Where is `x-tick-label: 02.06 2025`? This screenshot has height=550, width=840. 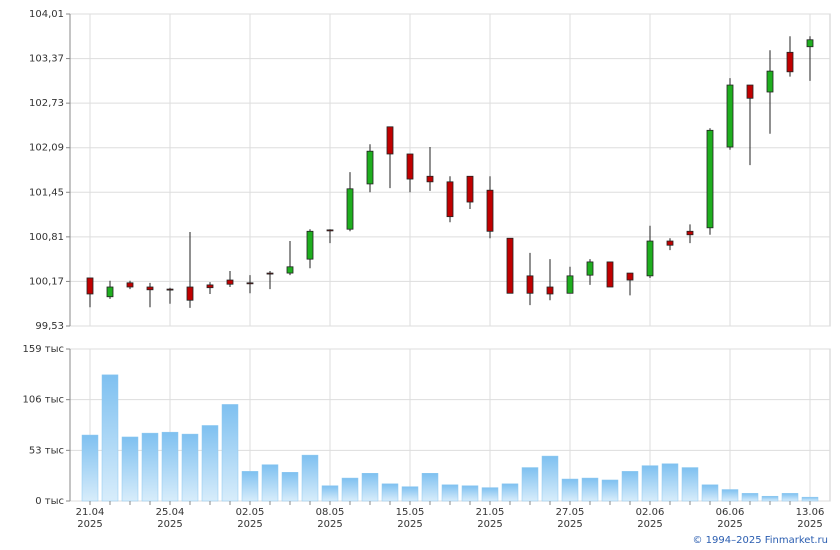
x-tick-label: 02.06 2025 is located at coordinates (650, 518).